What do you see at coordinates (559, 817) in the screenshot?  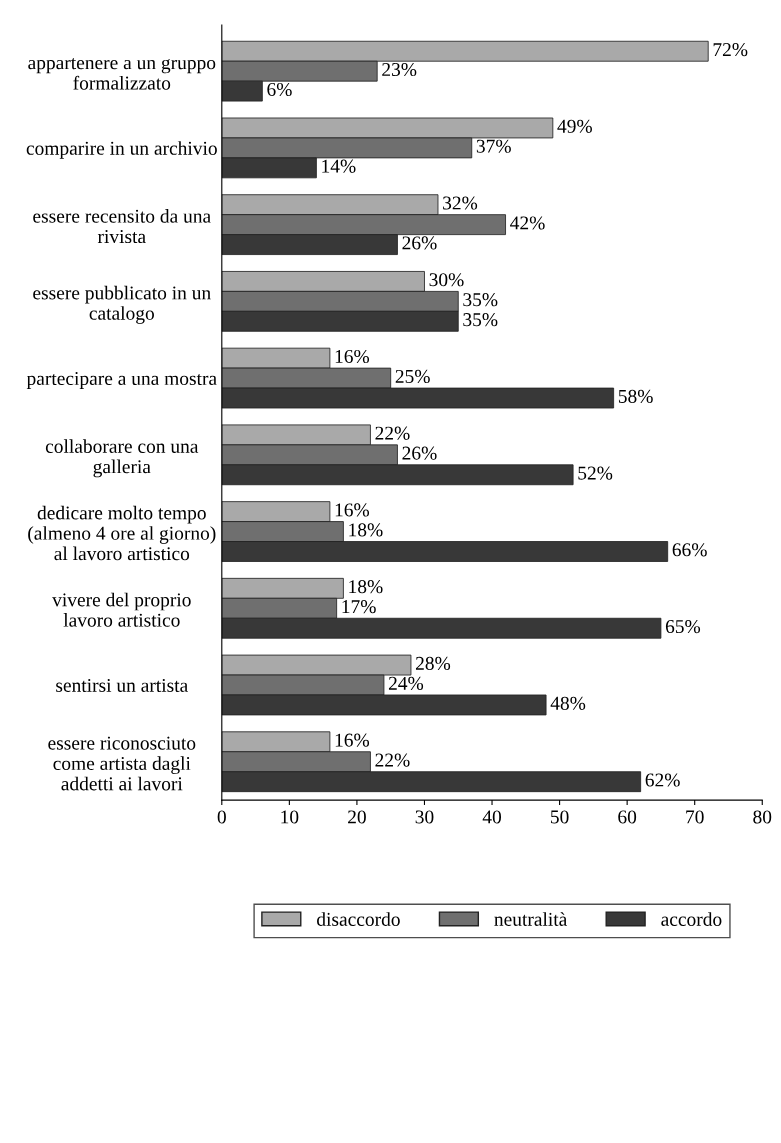 I see `x-tick-label: 50` at bounding box center [559, 817].